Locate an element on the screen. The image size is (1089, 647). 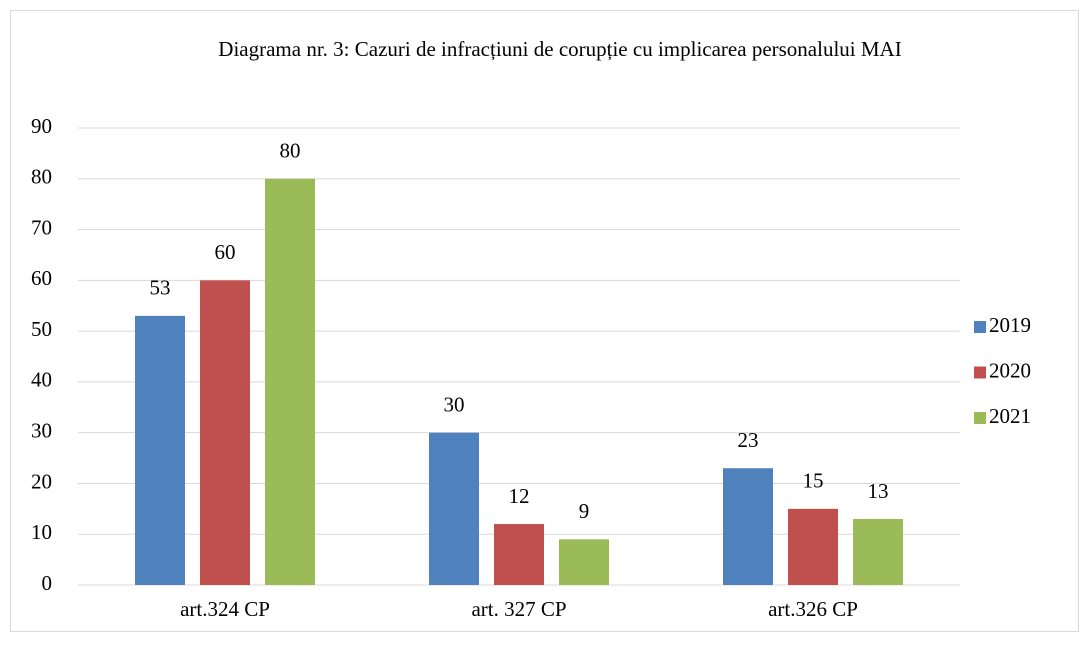
legend-label: 2020 is located at coordinates (1010, 370).